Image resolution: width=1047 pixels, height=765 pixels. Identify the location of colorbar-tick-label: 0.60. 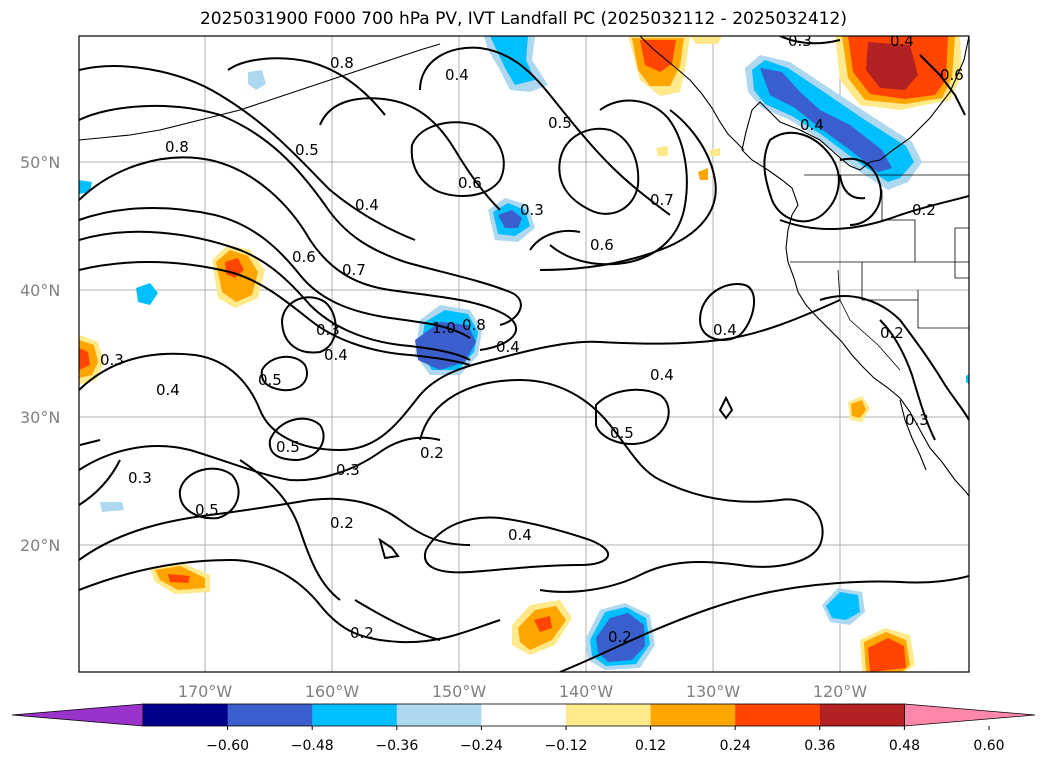
(988, 746).